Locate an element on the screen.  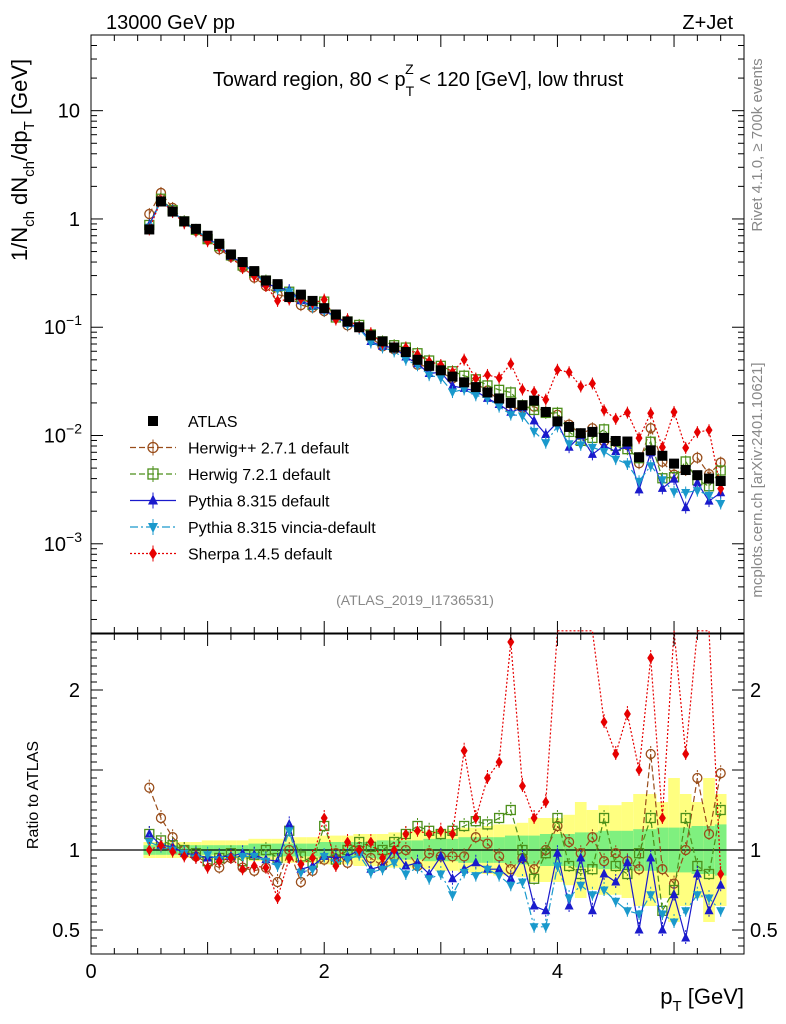
analysis-label: (ATLAS_2019_I1736531) is located at coordinates (415, 600).